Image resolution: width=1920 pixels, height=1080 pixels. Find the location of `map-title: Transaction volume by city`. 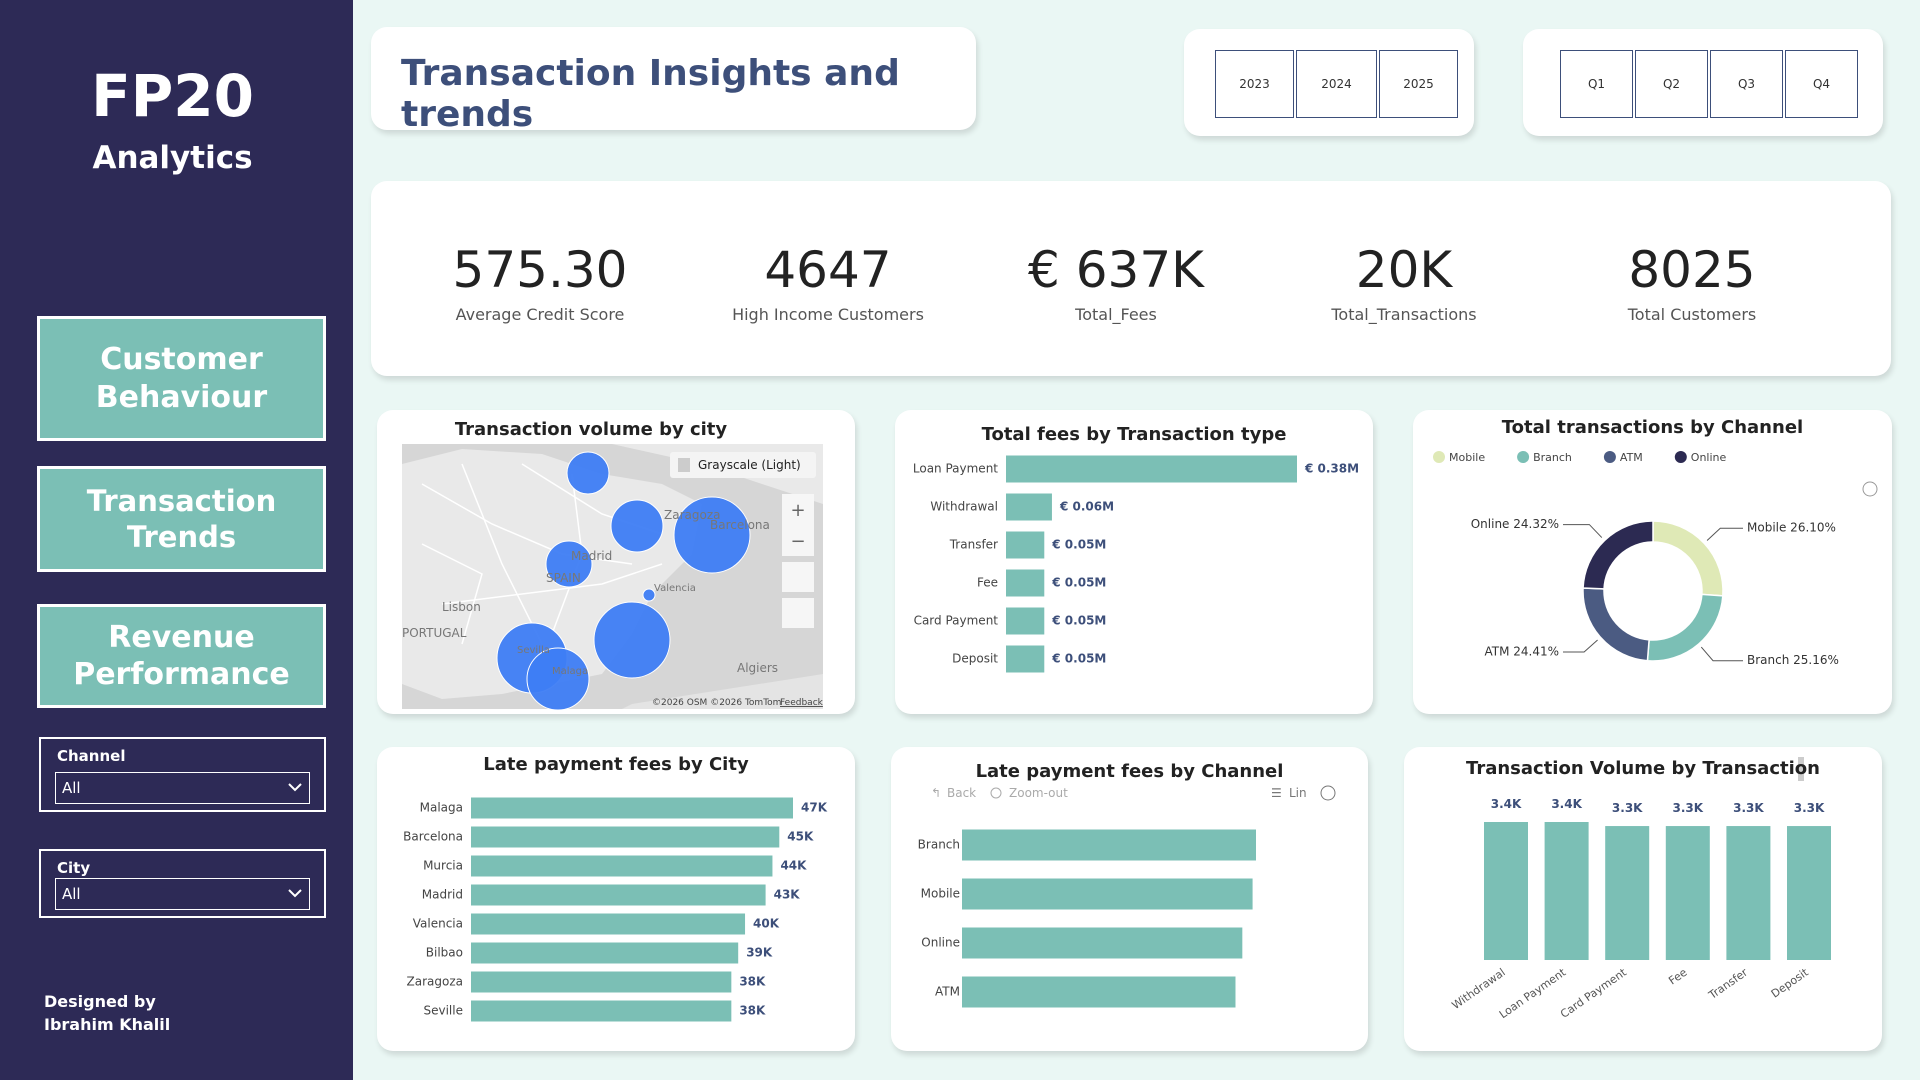

map-title: Transaction volume by city is located at coordinates (591, 429).